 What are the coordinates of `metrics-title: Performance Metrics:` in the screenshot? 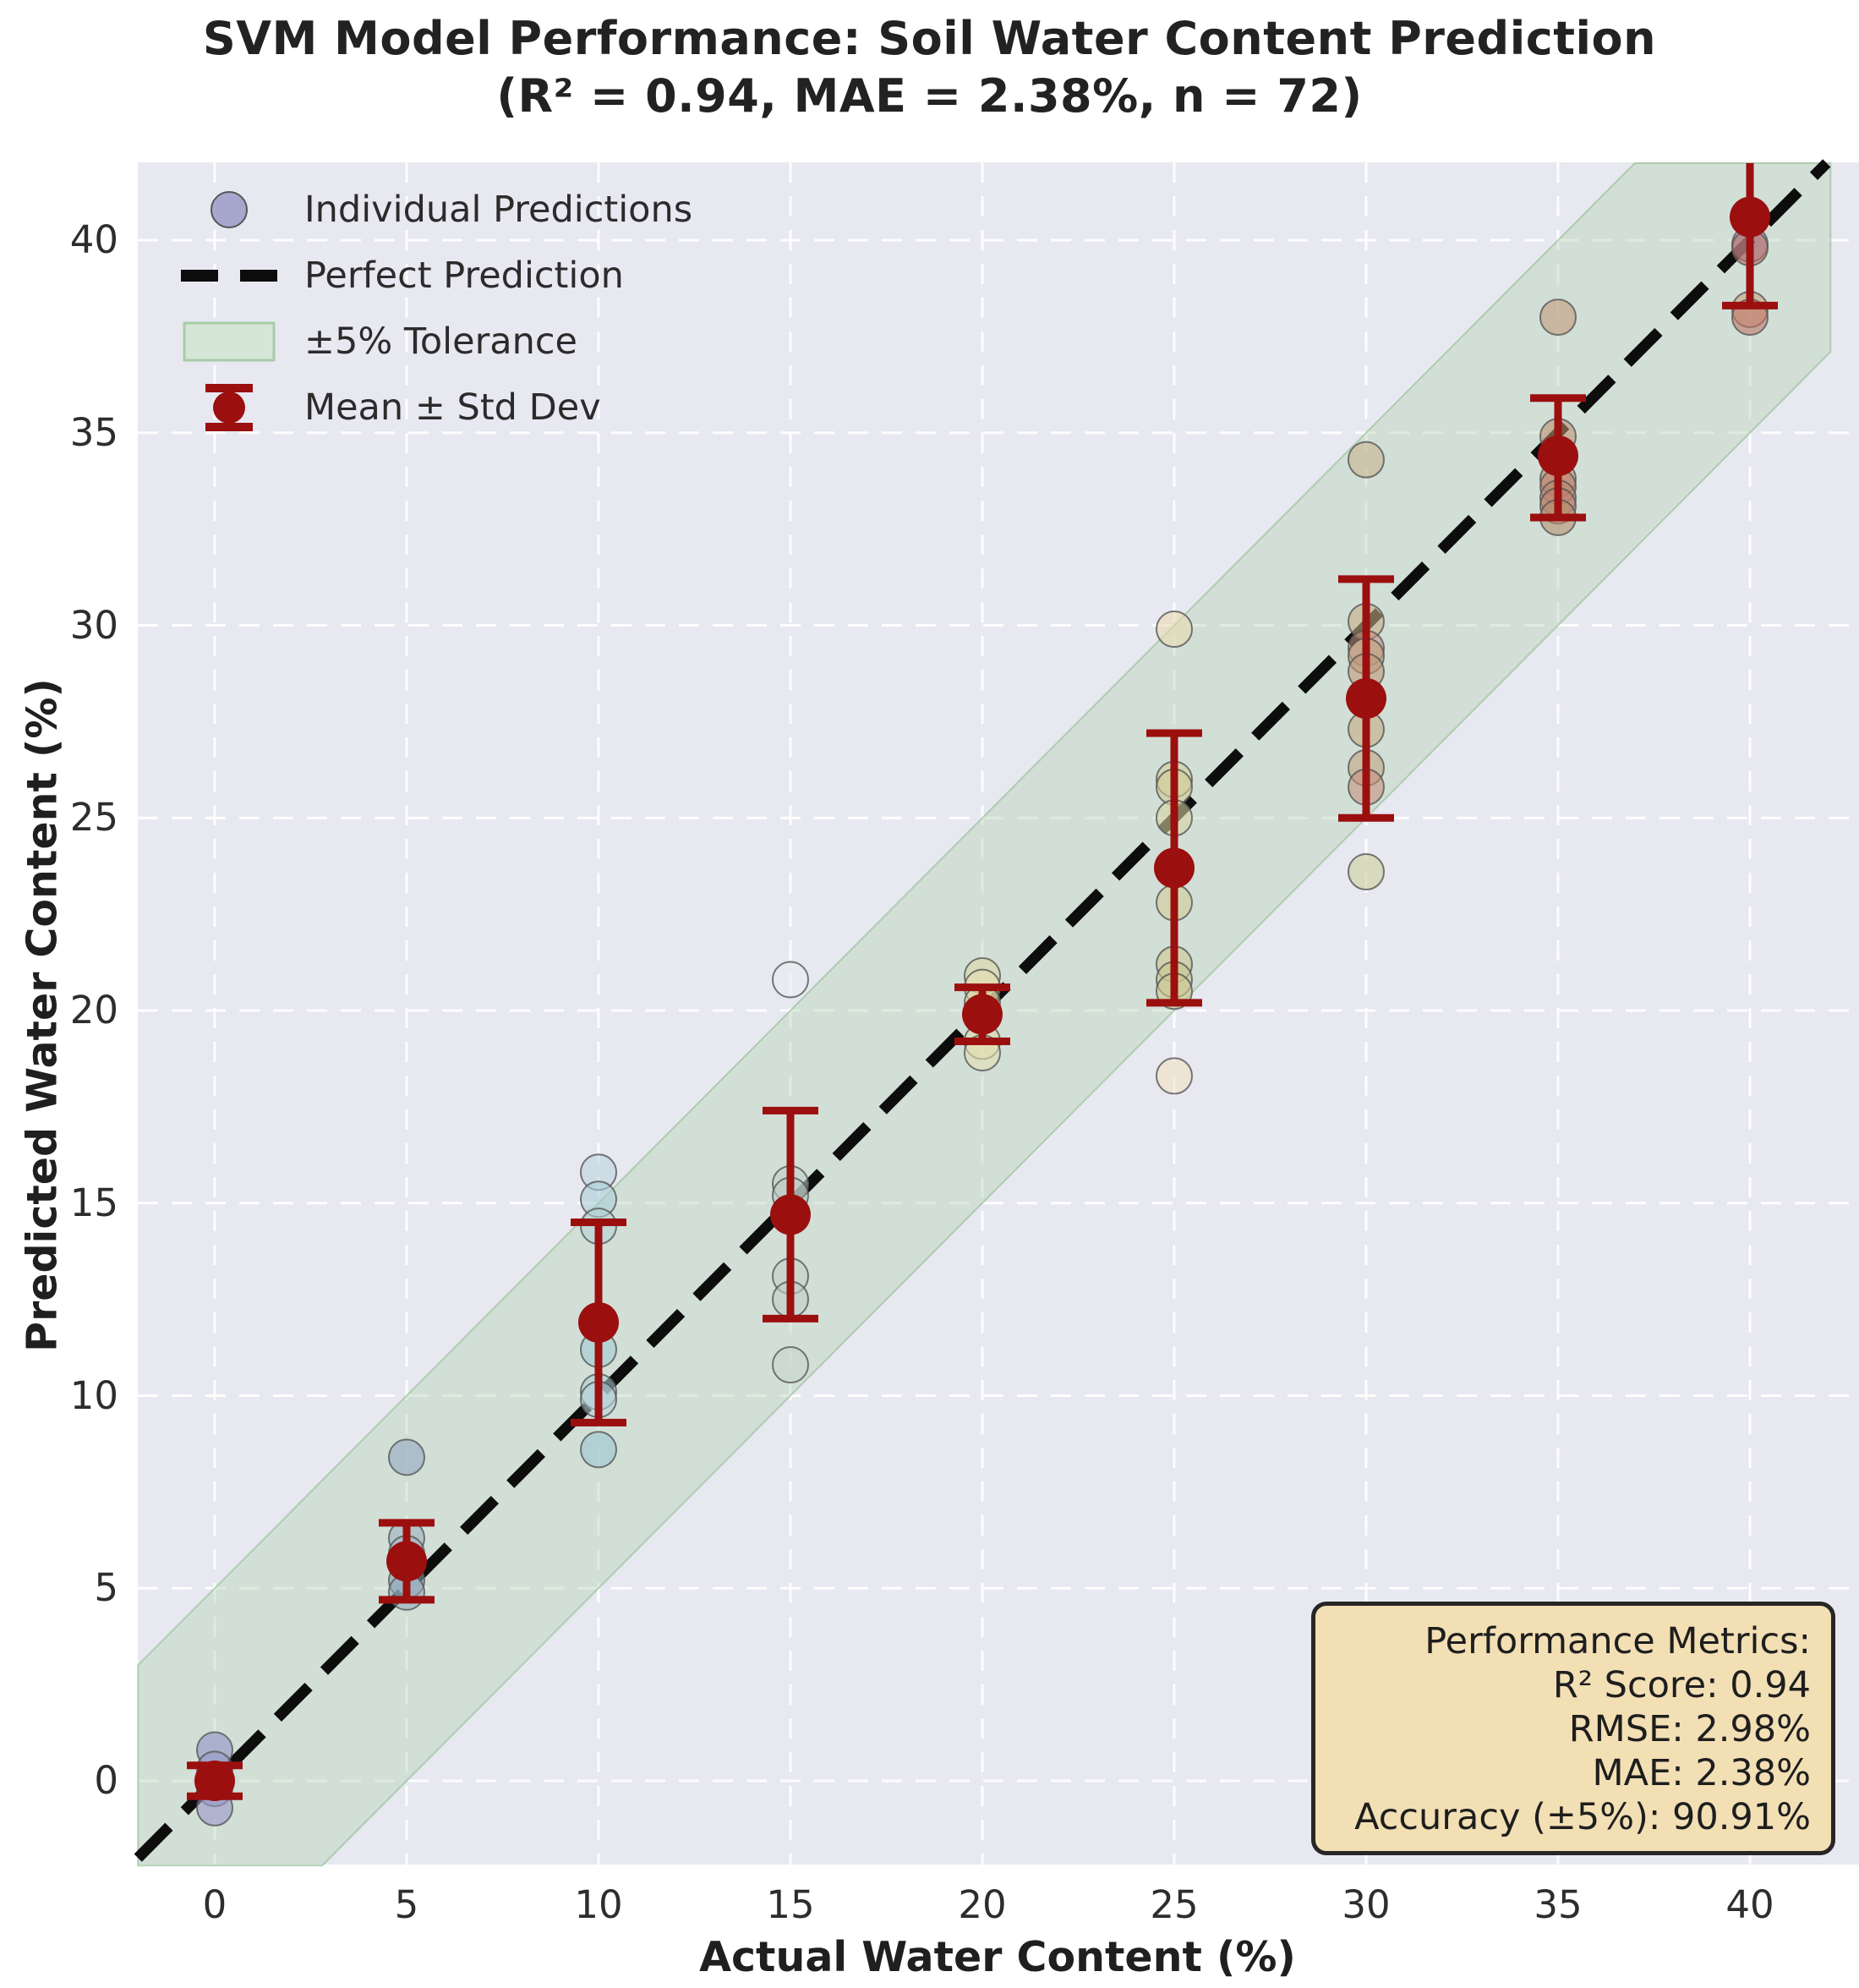 It's located at (1617, 1641).